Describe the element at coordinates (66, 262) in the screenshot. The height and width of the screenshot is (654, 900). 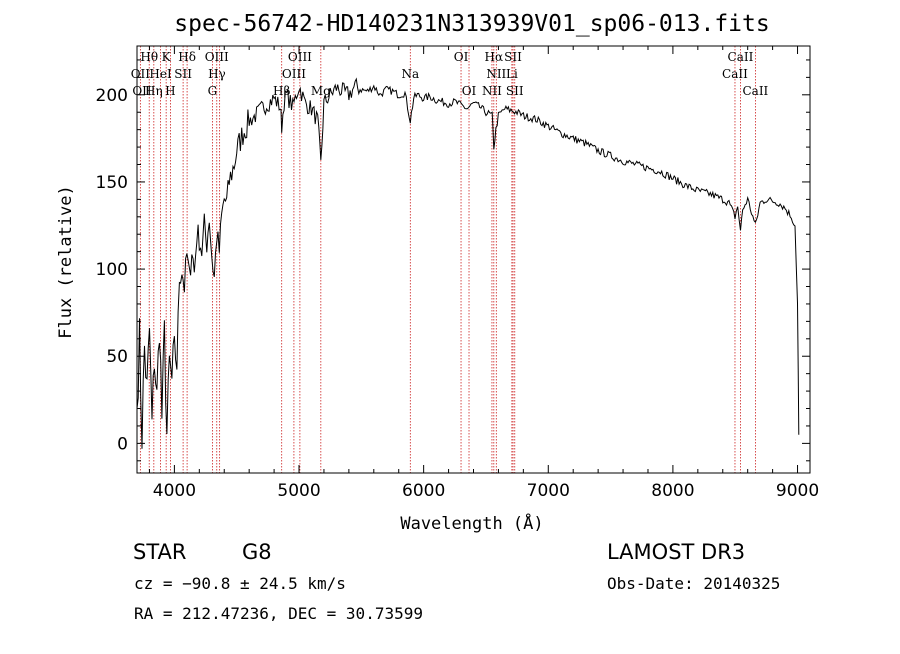
I see `y-axis-label: Flux (relative)` at that location.